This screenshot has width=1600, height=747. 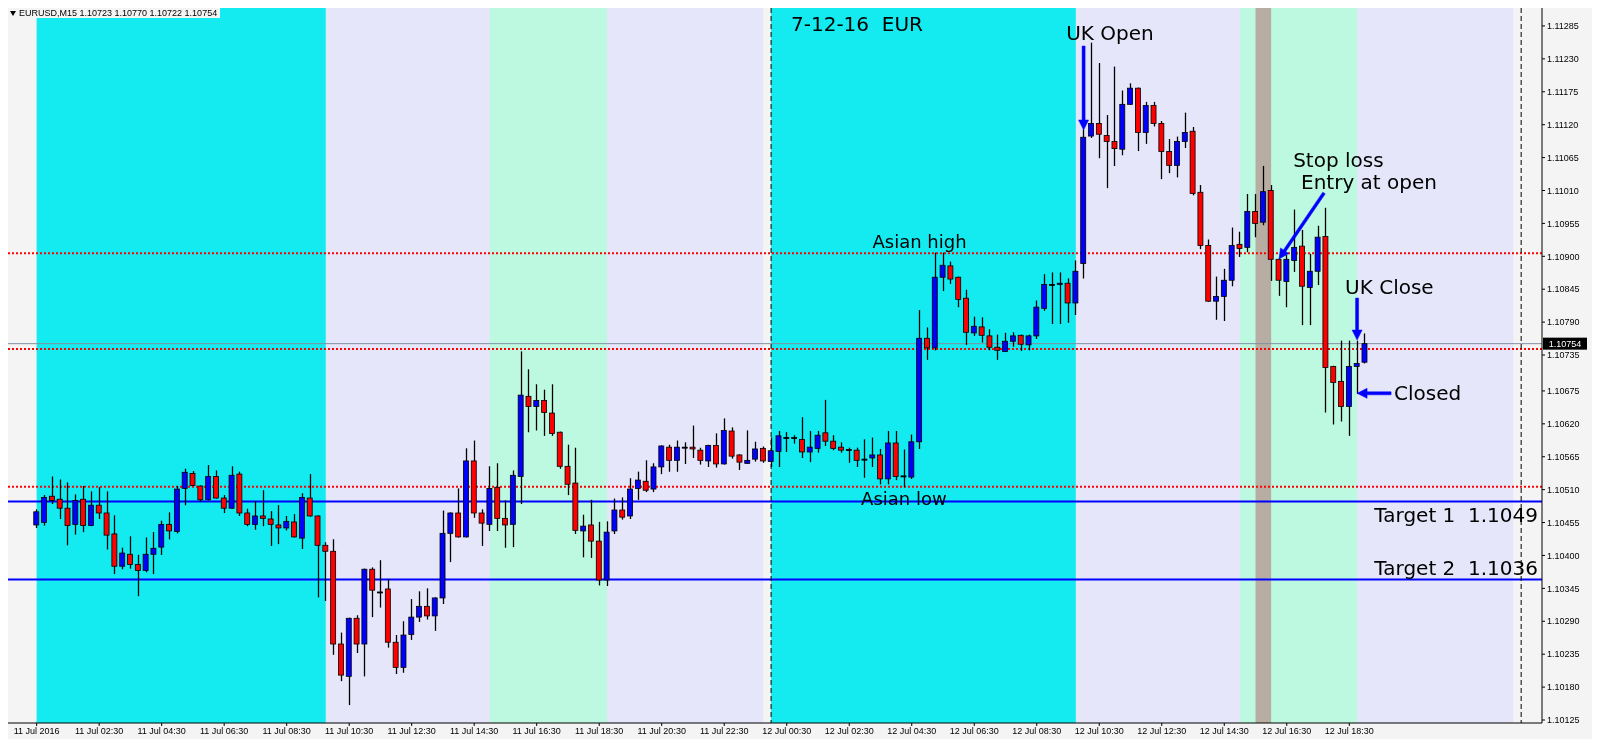 I want to click on annotation: Stop loss, so click(x=1338, y=159).